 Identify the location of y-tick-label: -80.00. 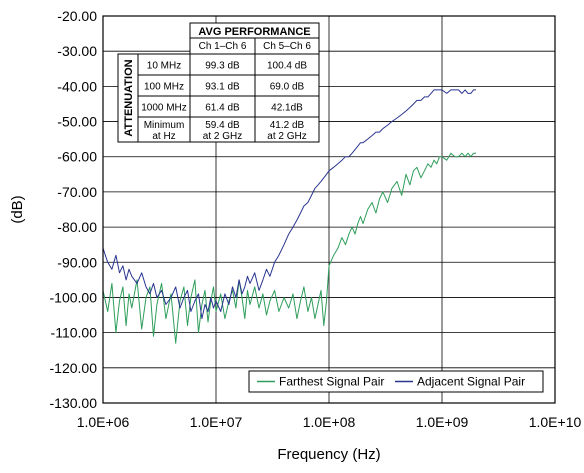
(77, 227).